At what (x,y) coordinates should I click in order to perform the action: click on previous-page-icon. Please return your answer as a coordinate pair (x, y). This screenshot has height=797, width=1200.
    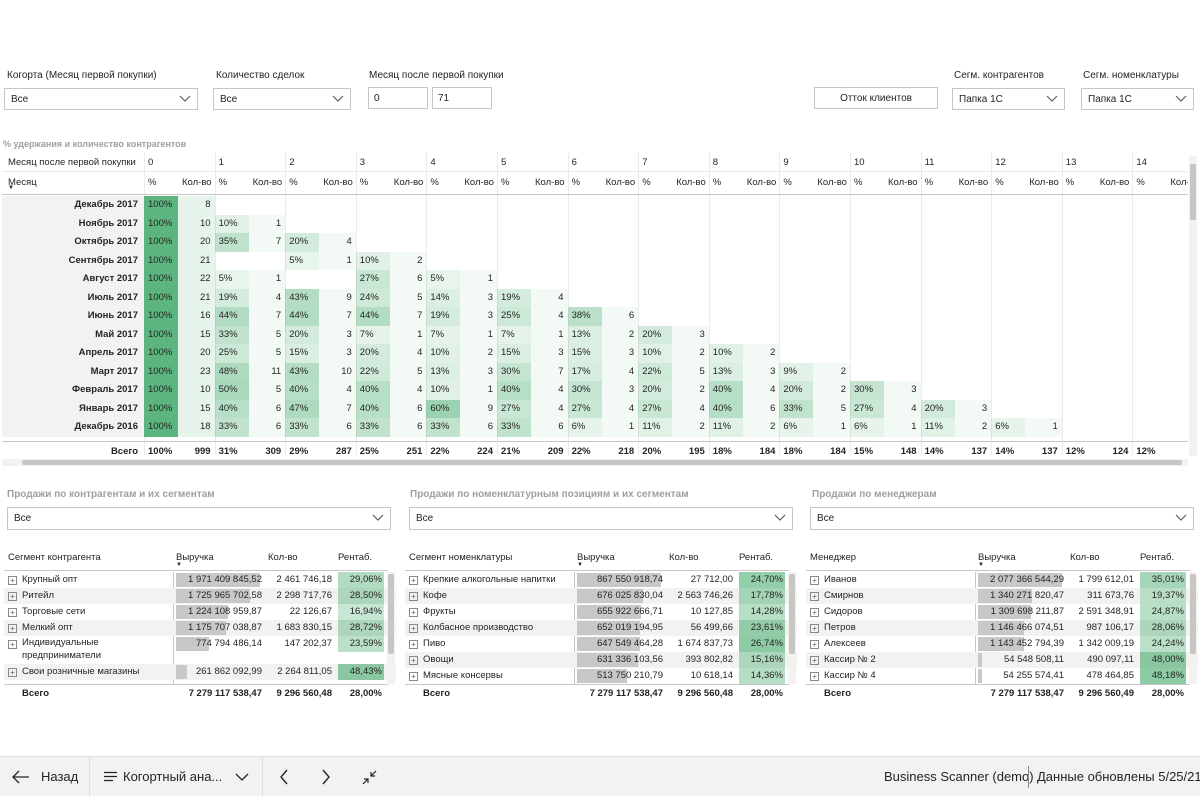
    Looking at the image, I should click on (284, 777).